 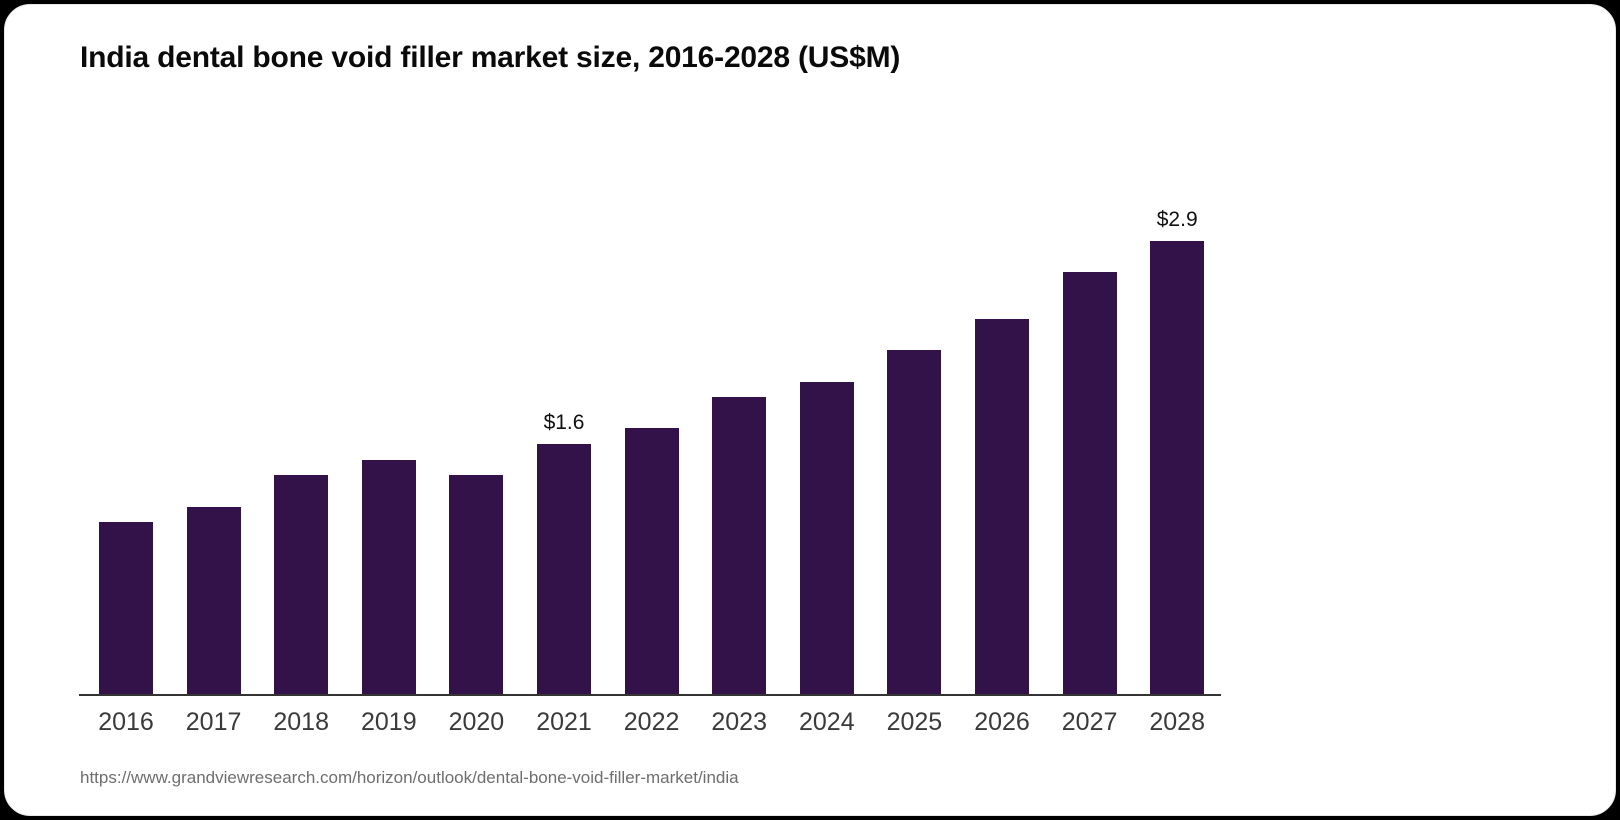 I want to click on x-tick-label-2023: 2023, so click(x=739, y=722).